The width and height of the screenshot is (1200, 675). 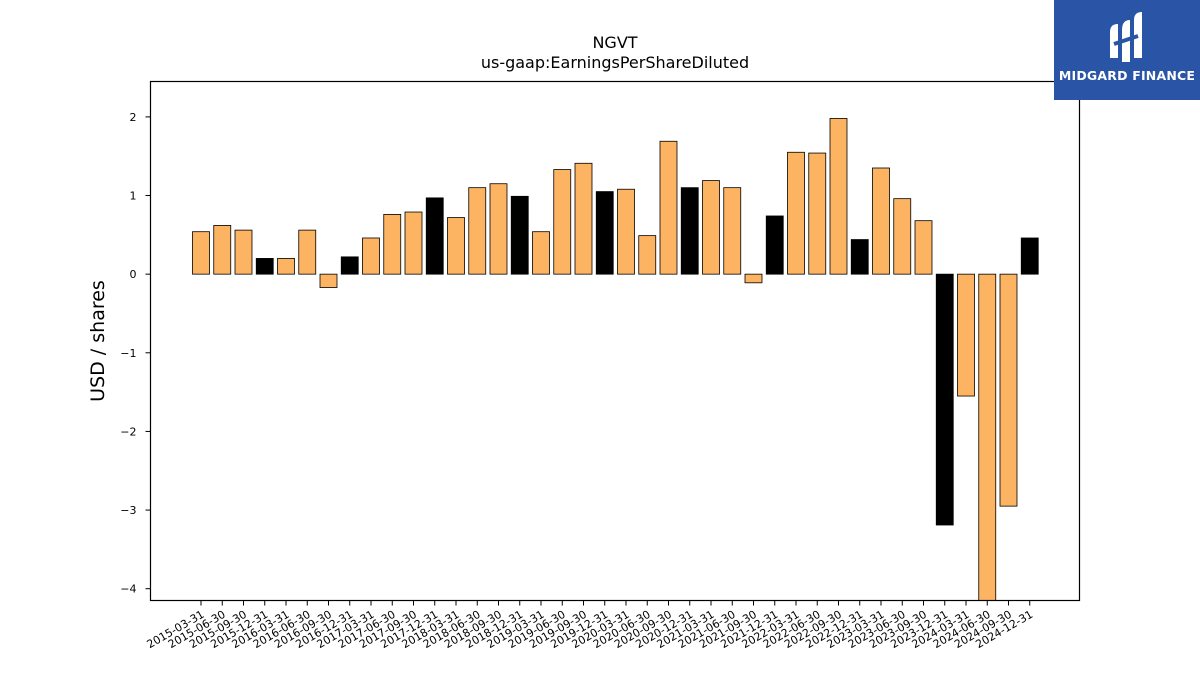 I want to click on y-tick-label: 2, so click(x=133, y=117).